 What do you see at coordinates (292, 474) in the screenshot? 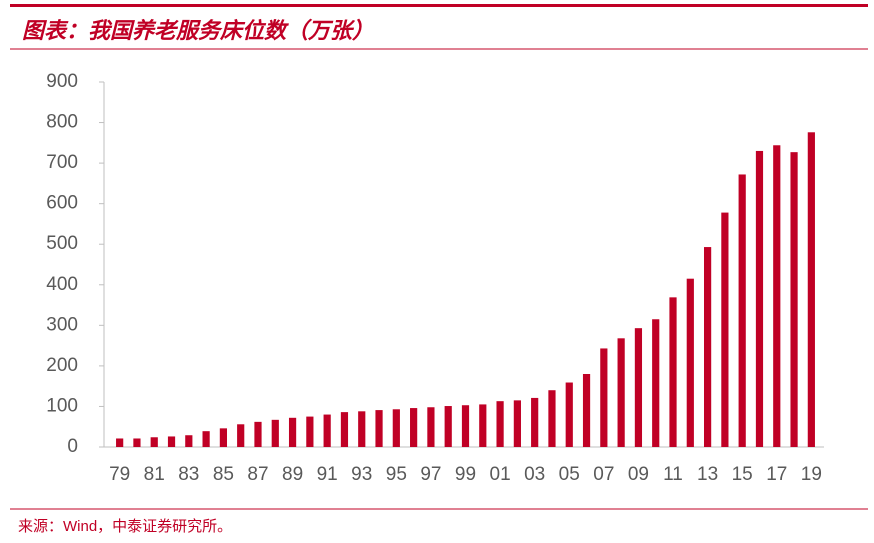
I see `x-tick-label: 89` at bounding box center [292, 474].